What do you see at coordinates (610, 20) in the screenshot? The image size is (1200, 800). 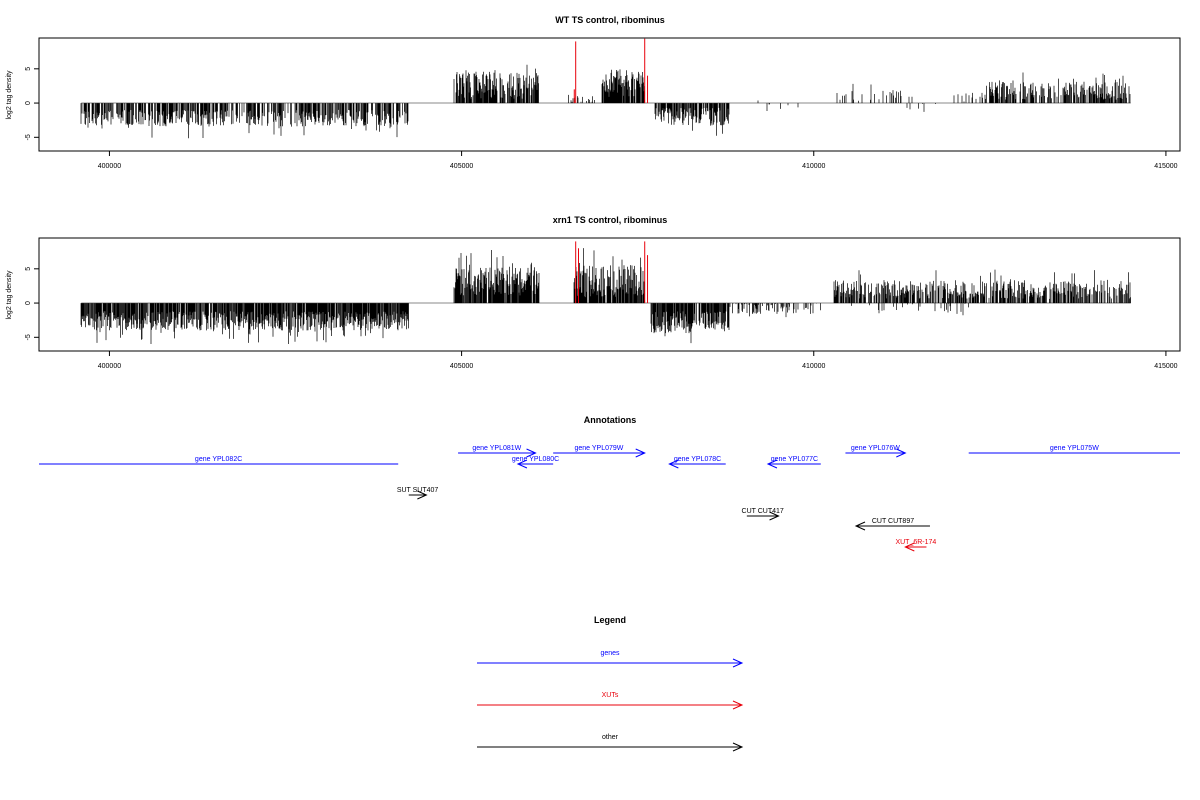 I see `wt-track-title: WT TS control, ribominus` at bounding box center [610, 20].